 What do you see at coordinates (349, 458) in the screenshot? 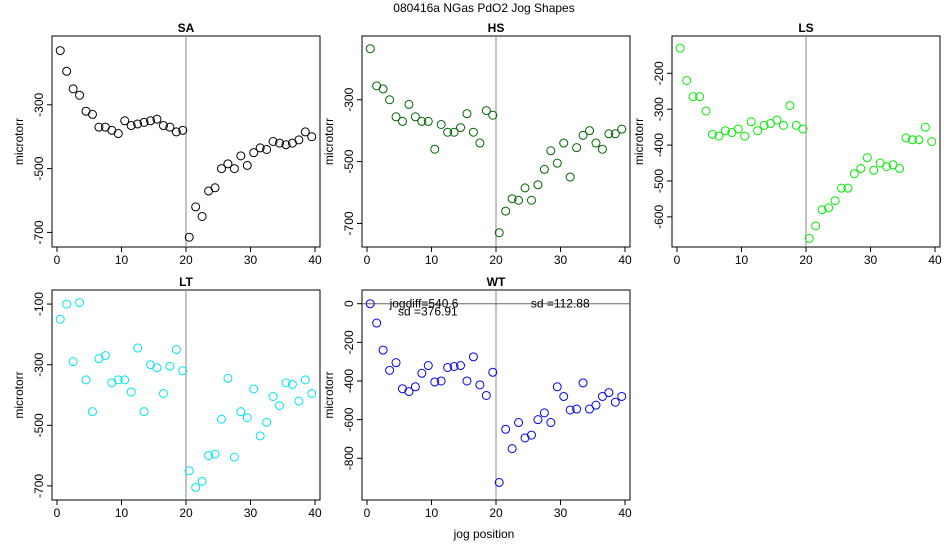
I see `y-tick-label: -800` at bounding box center [349, 458].